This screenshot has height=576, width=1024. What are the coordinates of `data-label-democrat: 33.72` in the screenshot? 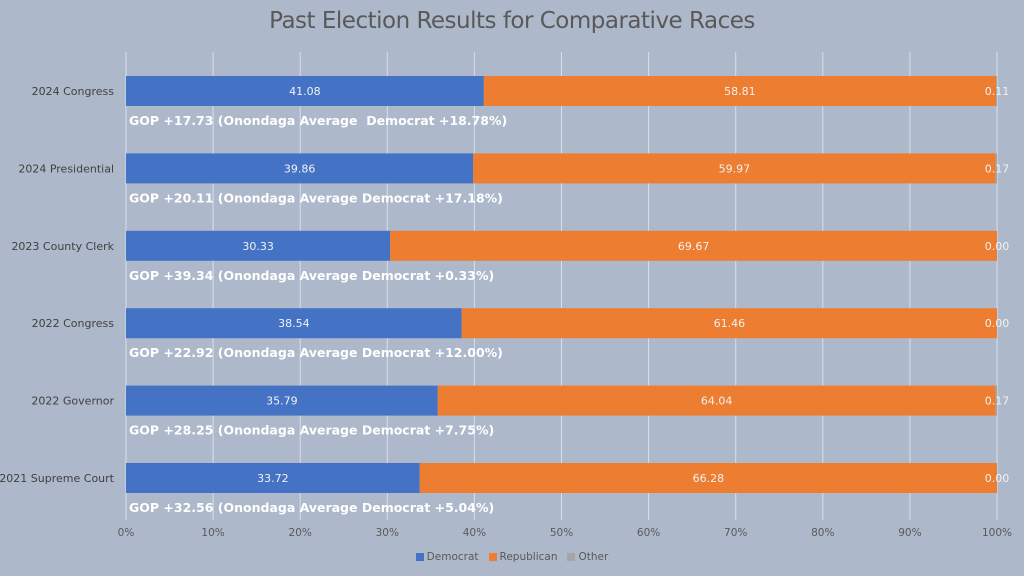 It's located at (273, 478).